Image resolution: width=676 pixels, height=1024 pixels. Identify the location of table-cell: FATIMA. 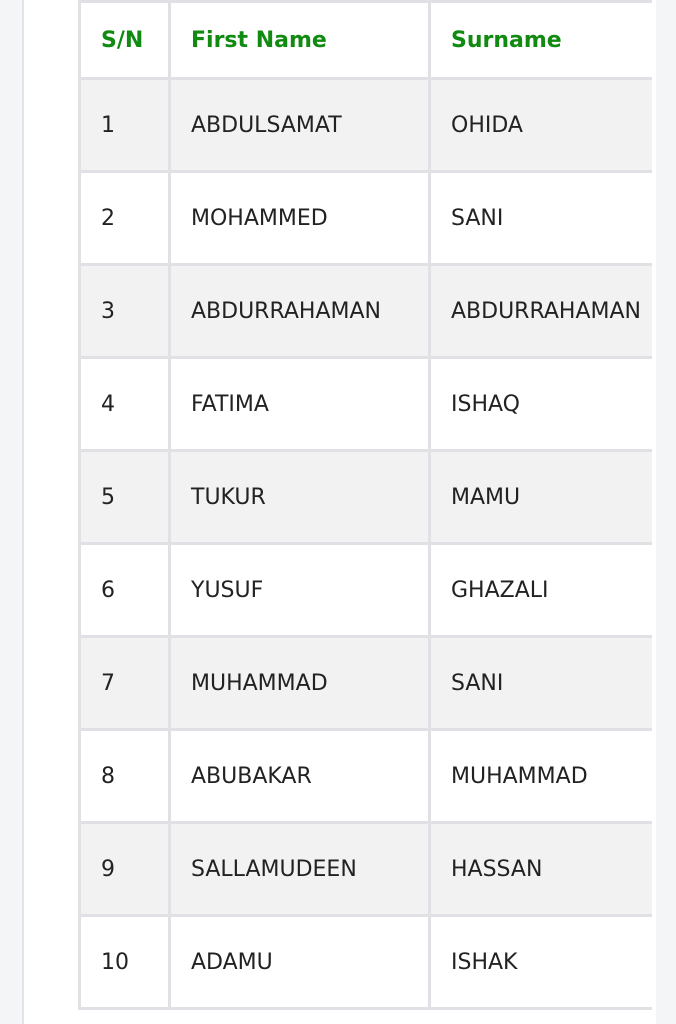
(299, 404).